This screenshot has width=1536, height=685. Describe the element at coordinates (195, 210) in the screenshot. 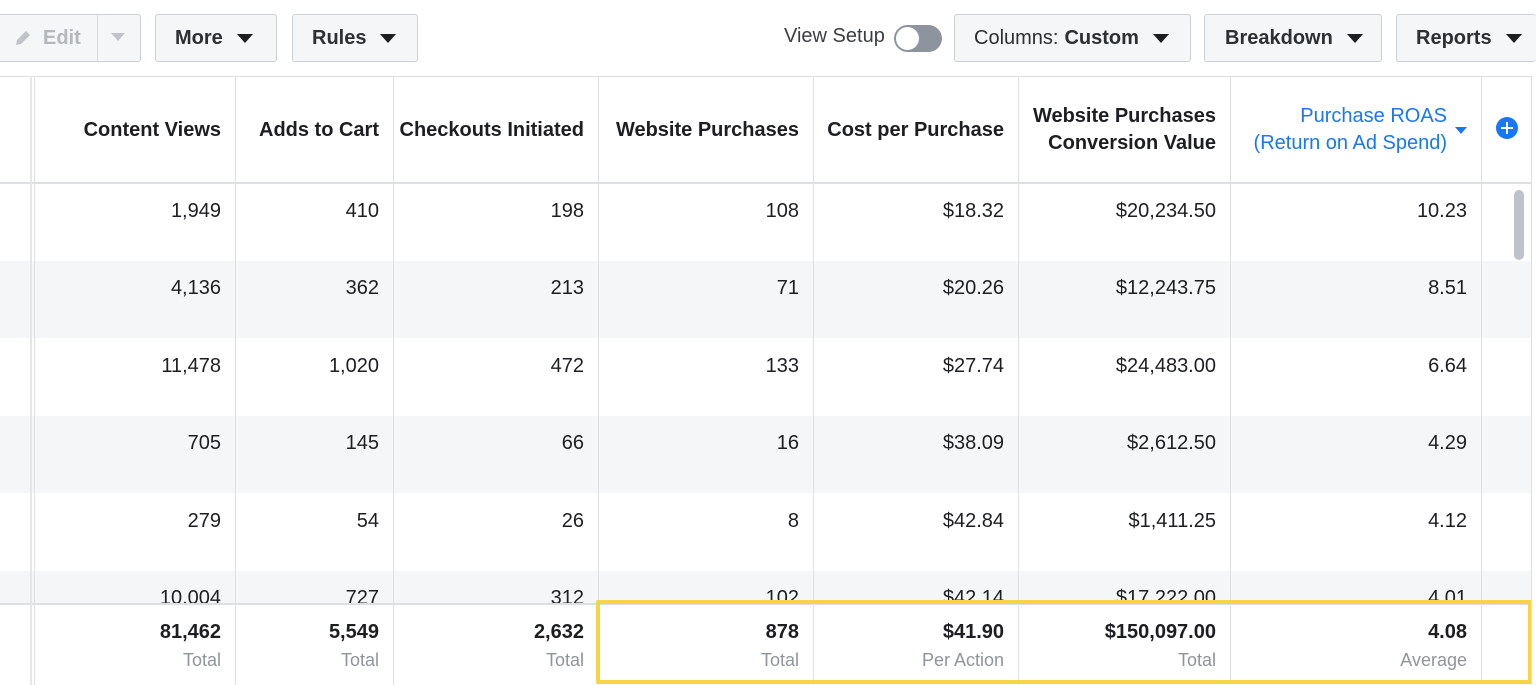

I see `table-cell: 1,949` at that location.